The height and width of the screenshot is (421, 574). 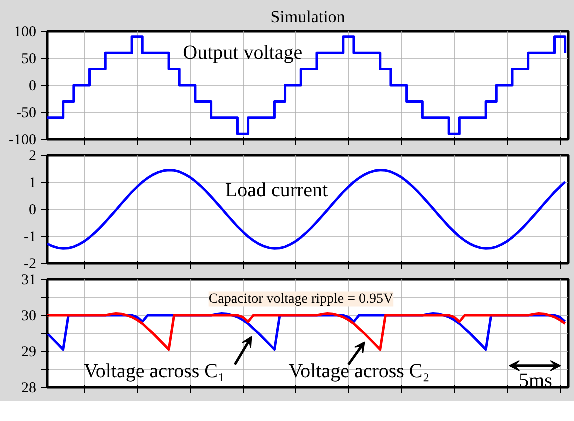 I want to click on y-tick-label: -1, so click(x=30, y=238).